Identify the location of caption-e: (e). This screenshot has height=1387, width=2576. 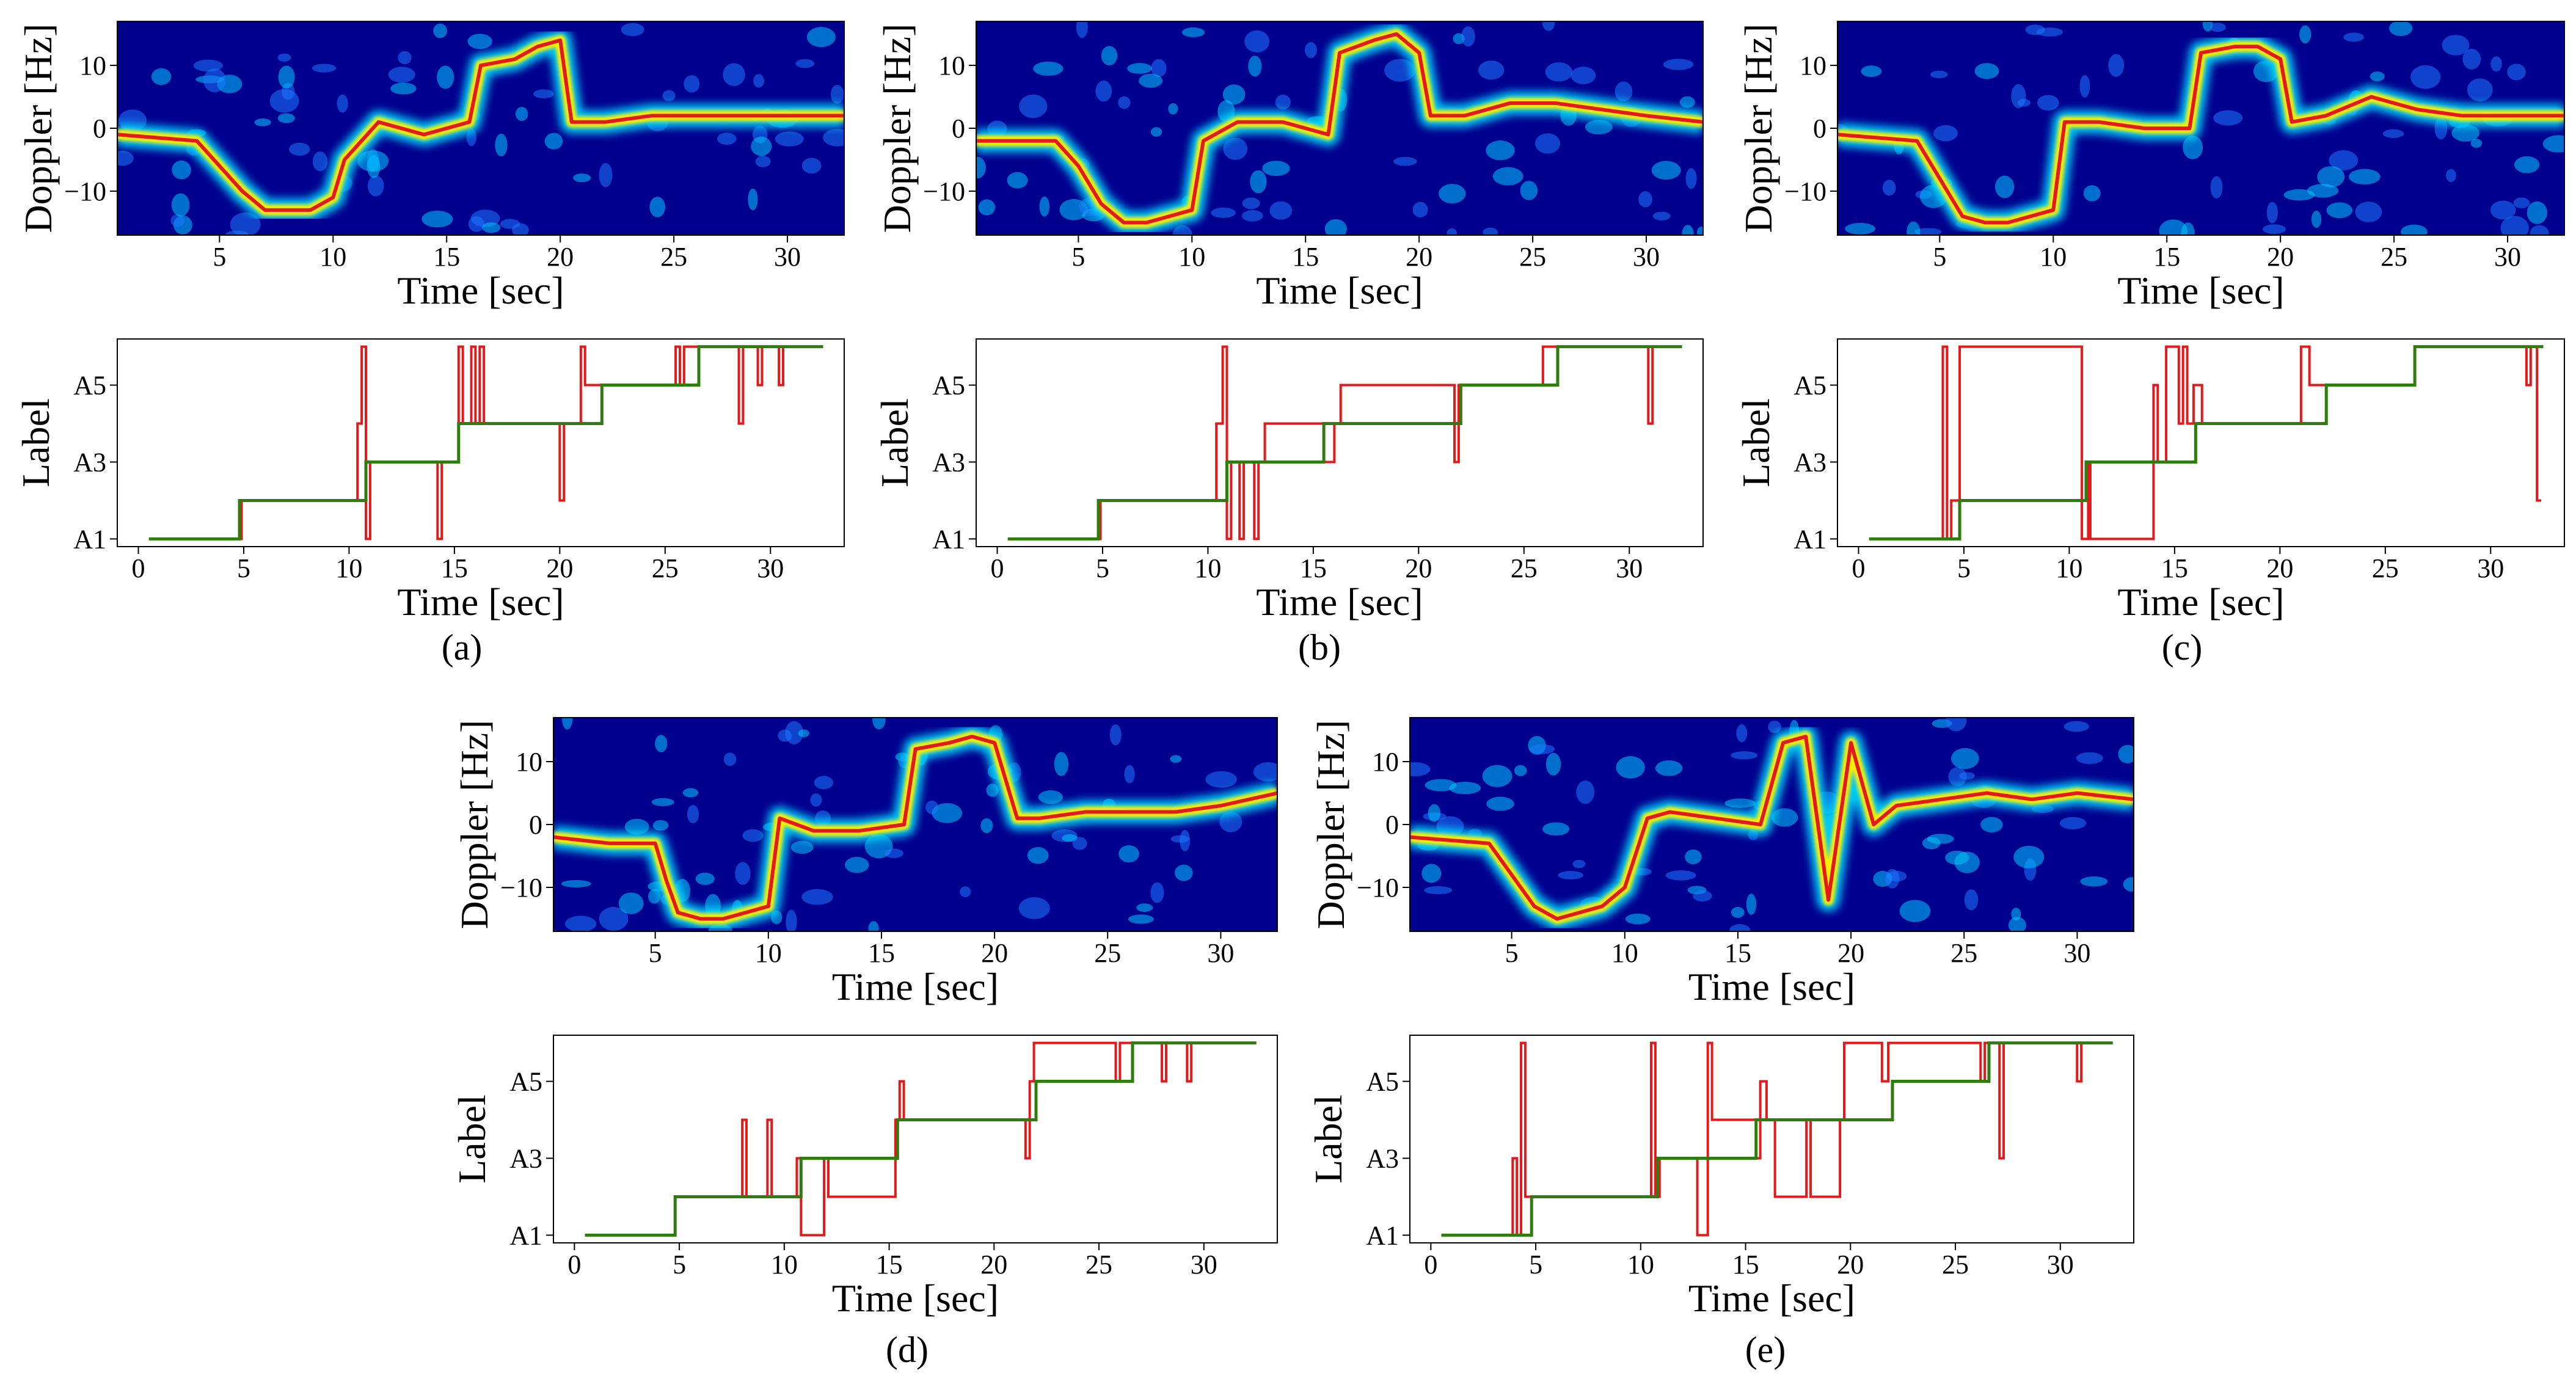
(1766, 1350).